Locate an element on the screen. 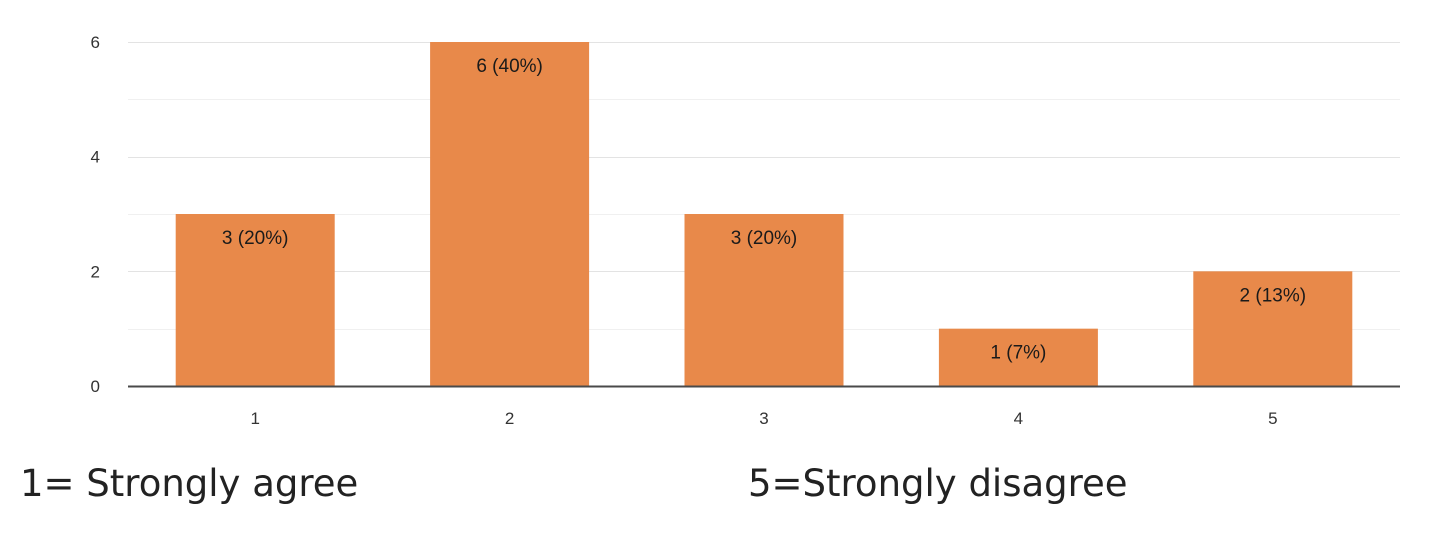  x-tick-label: 3 is located at coordinates (763, 418).